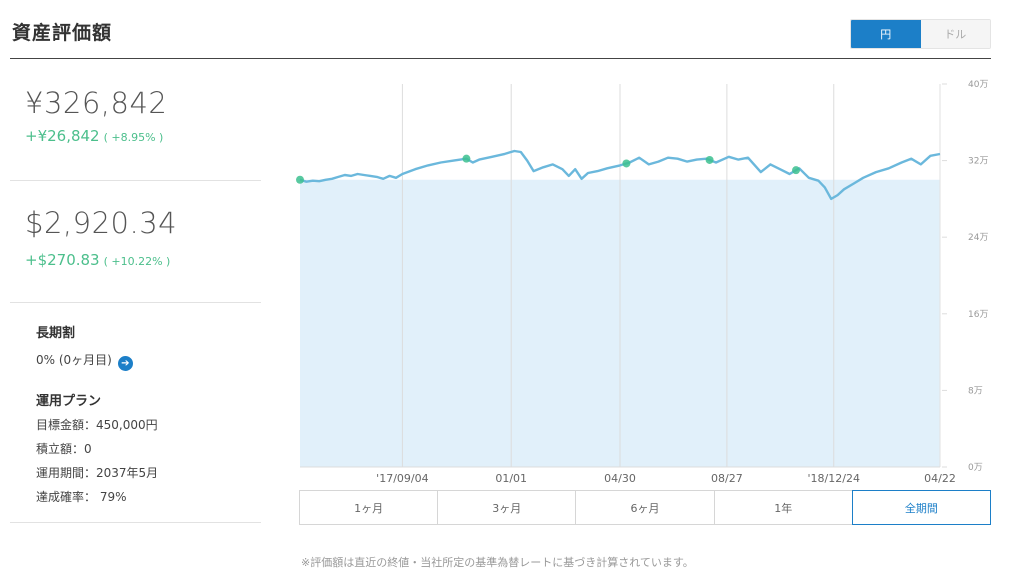 The width and height of the screenshot is (1024, 570). Describe the element at coordinates (97, 425) in the screenshot. I see `plan-target-amount: 目標金額：450,000円` at that location.